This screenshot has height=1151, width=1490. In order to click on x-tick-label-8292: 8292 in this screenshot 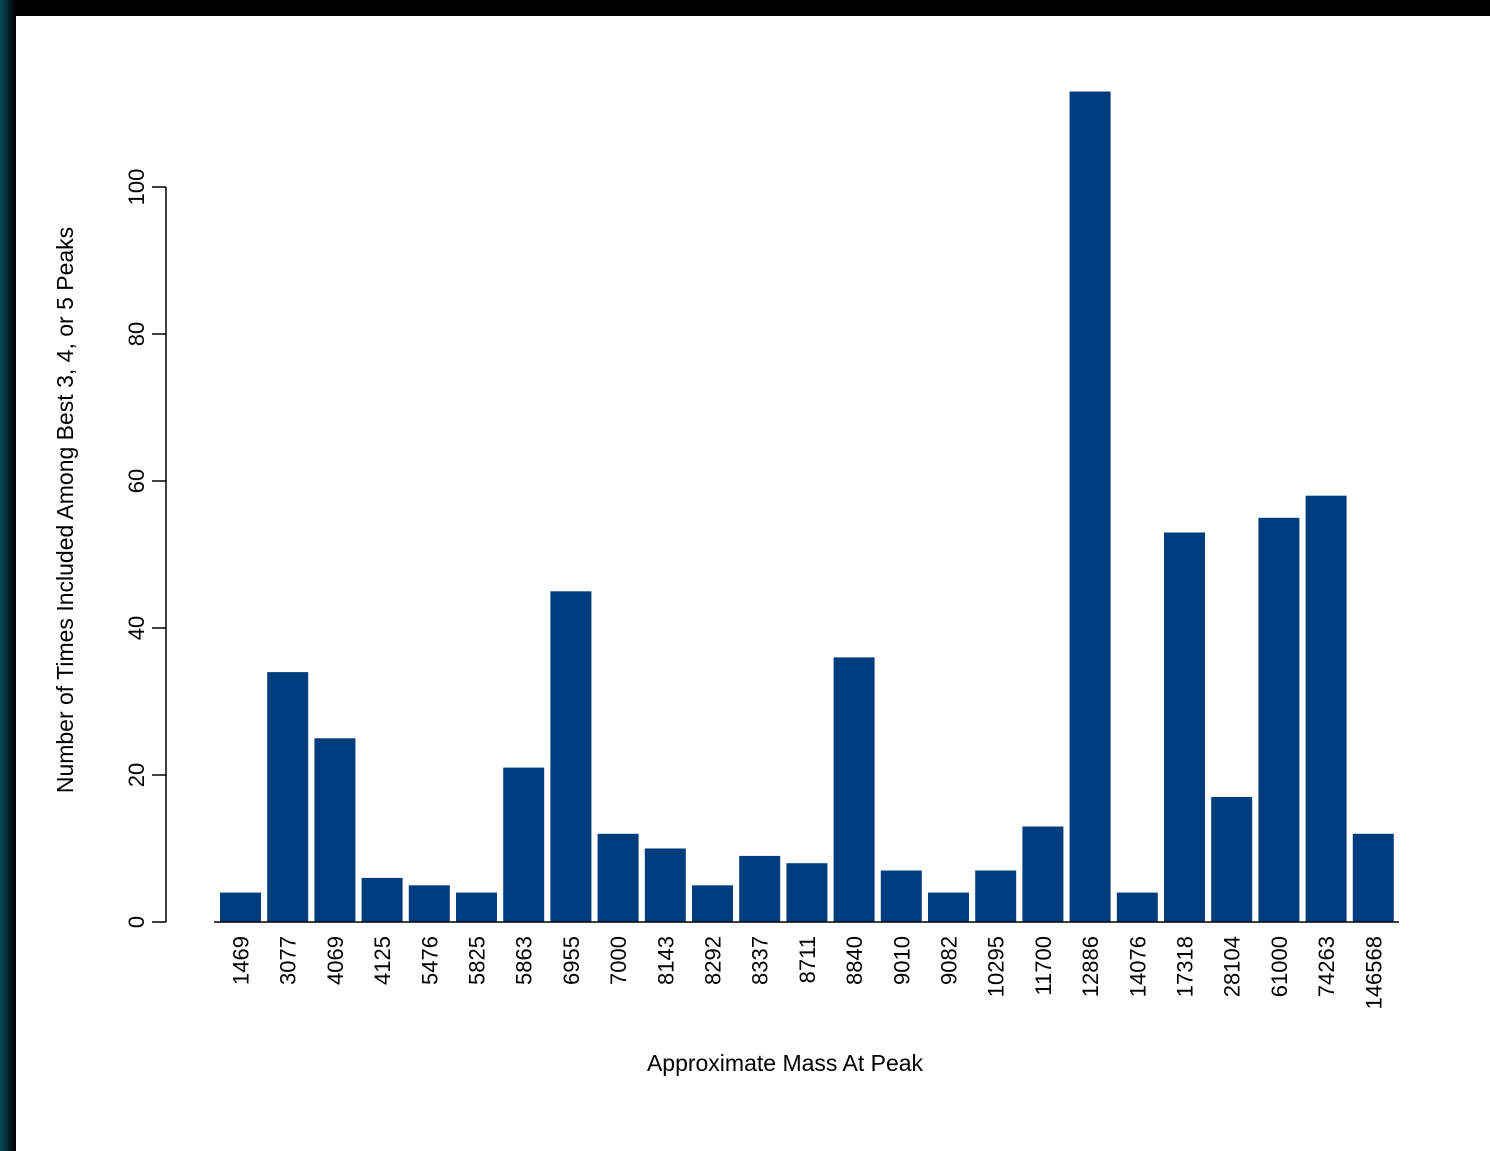, I will do `click(713, 960)`.